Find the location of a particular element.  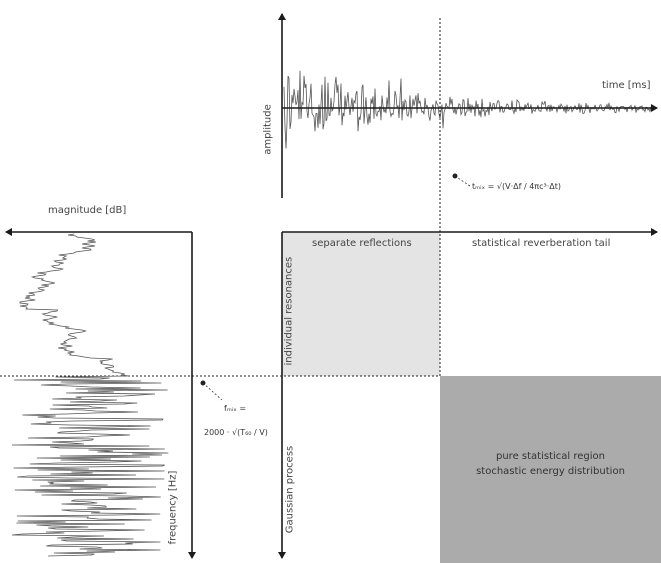

frequency-formula-bottom: 2000 · √(T₆₀ / V) is located at coordinates (236, 432).